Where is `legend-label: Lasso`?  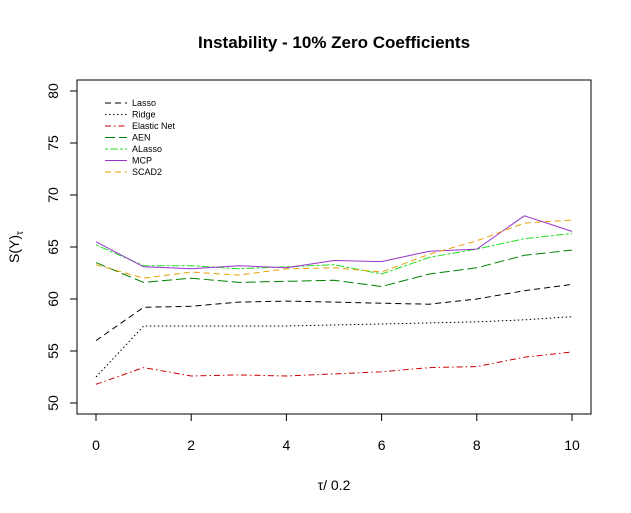 legend-label: Lasso is located at coordinates (144, 103).